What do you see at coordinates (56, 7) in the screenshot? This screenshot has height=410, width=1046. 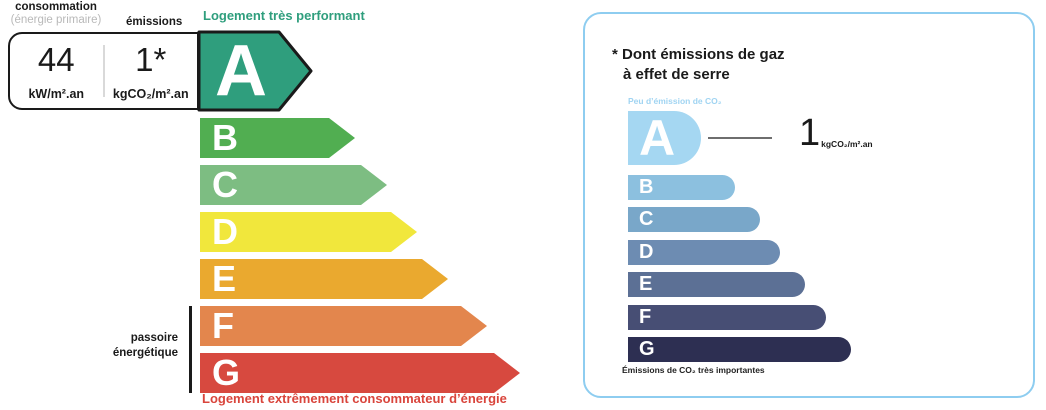 I see `consumption-header: consommation` at bounding box center [56, 7].